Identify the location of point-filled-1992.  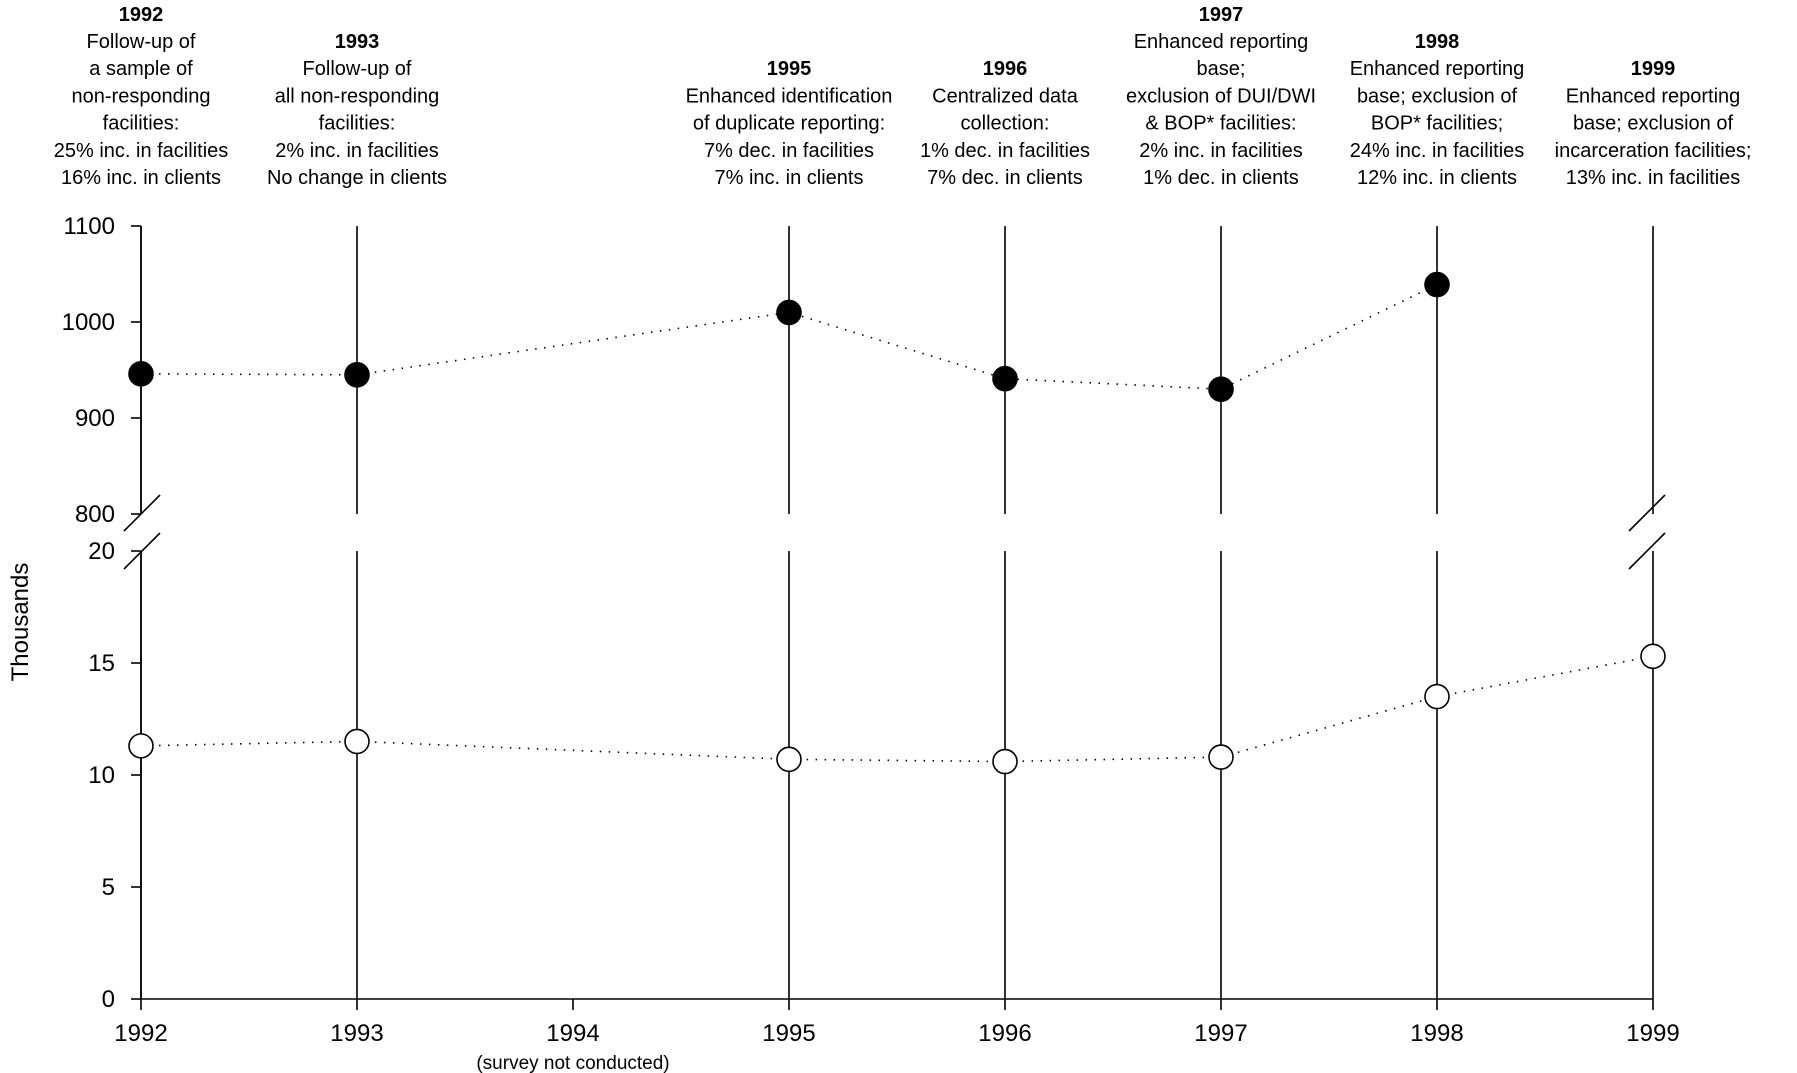
(141, 374).